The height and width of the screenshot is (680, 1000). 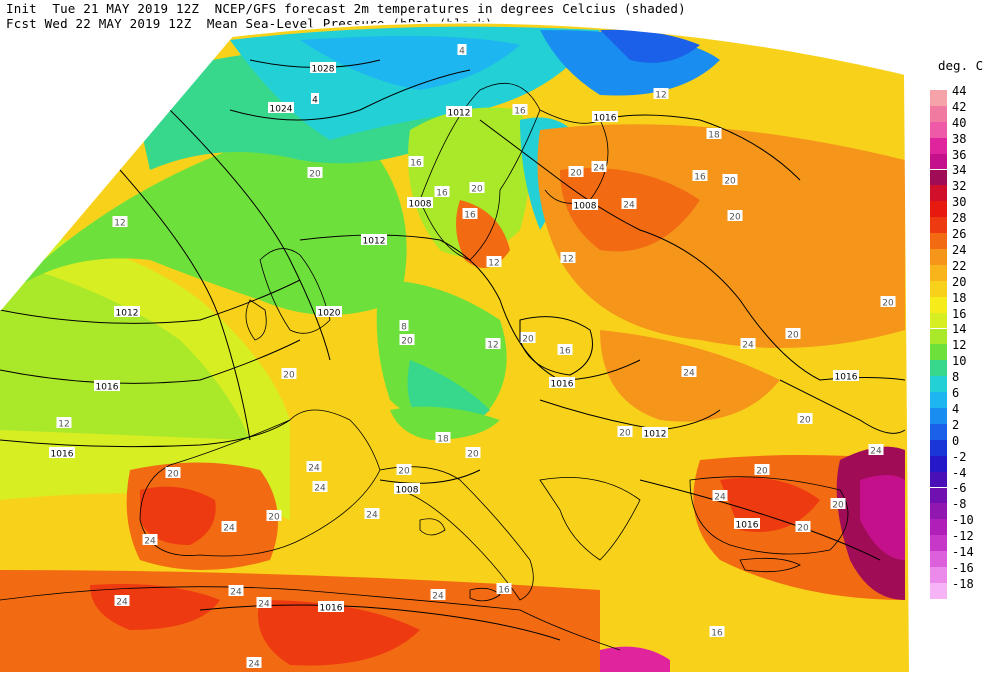 I want to click on legend-tick-label: 42, so click(x=959, y=106).